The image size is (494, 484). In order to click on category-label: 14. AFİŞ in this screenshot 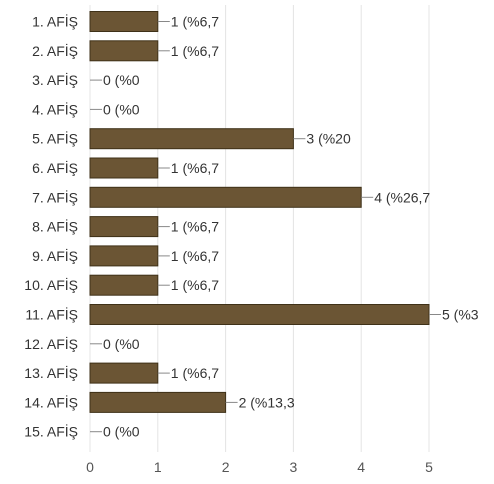, I will do `click(51, 401)`.